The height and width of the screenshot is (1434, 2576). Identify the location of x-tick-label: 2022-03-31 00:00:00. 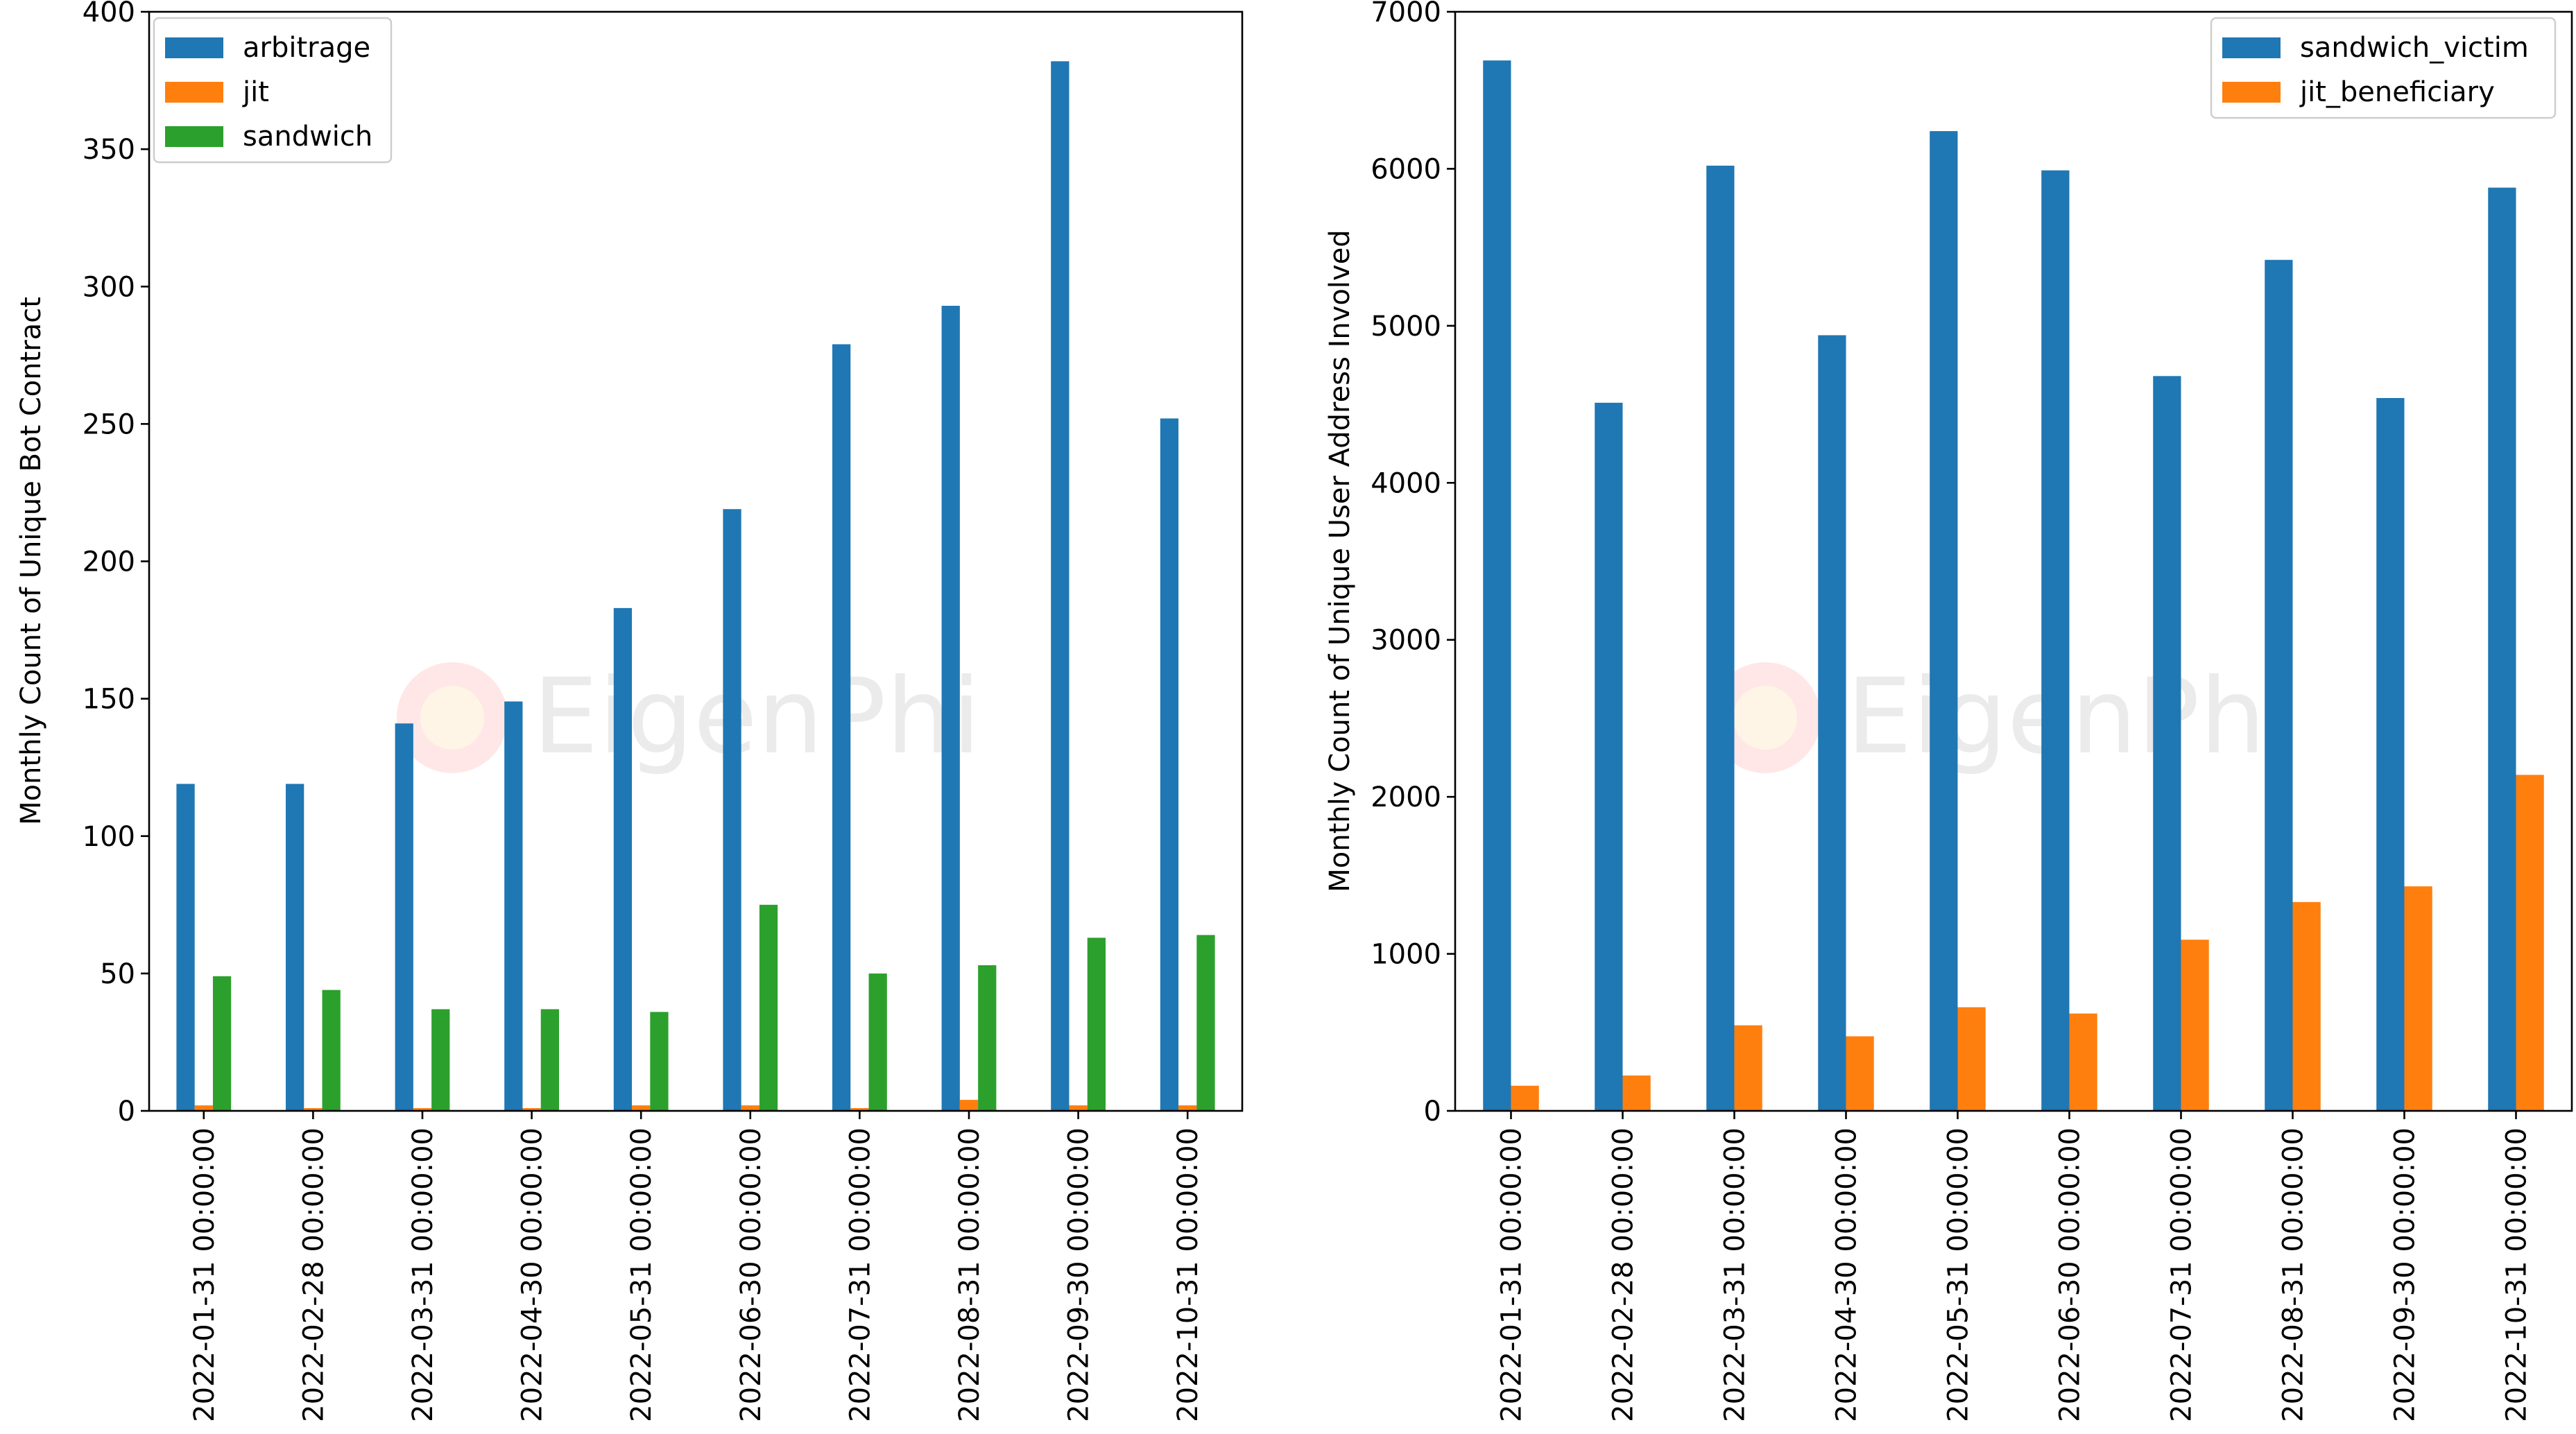
(423, 1275).